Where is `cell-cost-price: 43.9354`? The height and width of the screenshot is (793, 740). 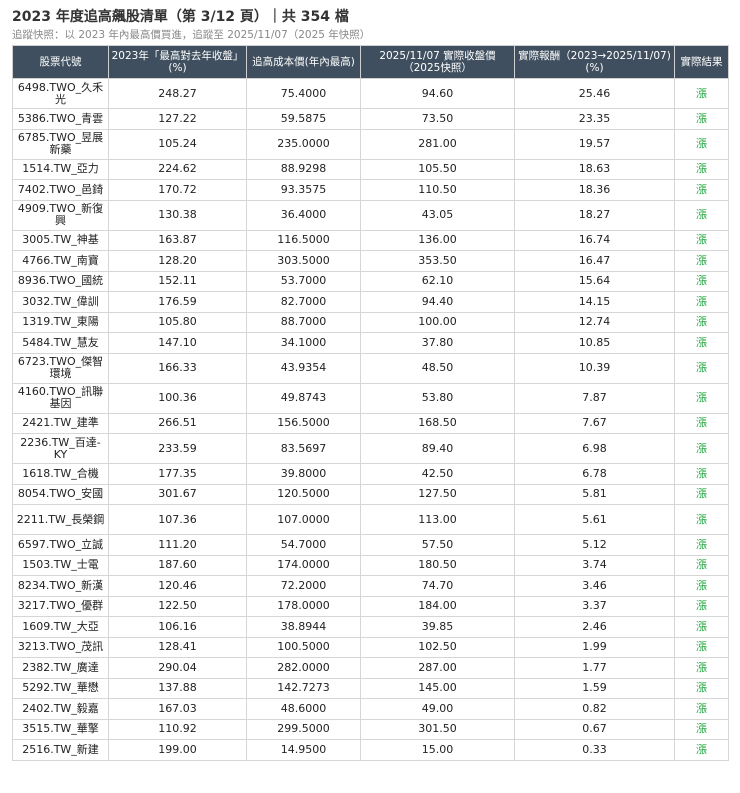
cell-cost-price: 43.9354 is located at coordinates (303, 368).